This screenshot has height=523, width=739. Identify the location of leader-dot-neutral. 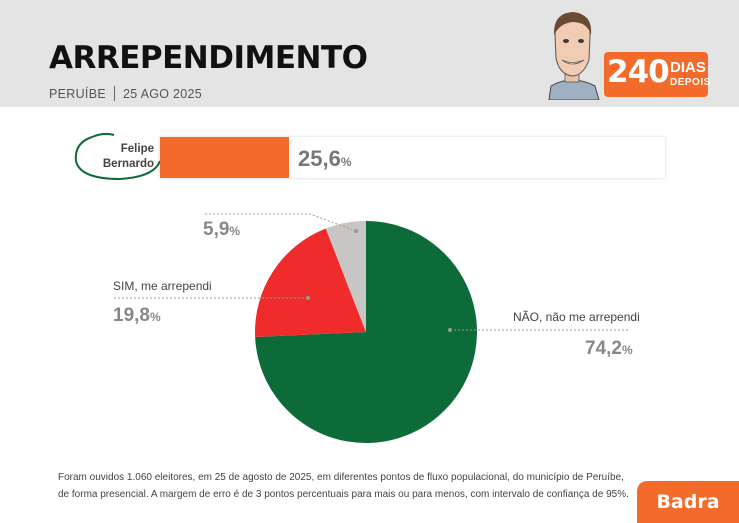
(356, 231).